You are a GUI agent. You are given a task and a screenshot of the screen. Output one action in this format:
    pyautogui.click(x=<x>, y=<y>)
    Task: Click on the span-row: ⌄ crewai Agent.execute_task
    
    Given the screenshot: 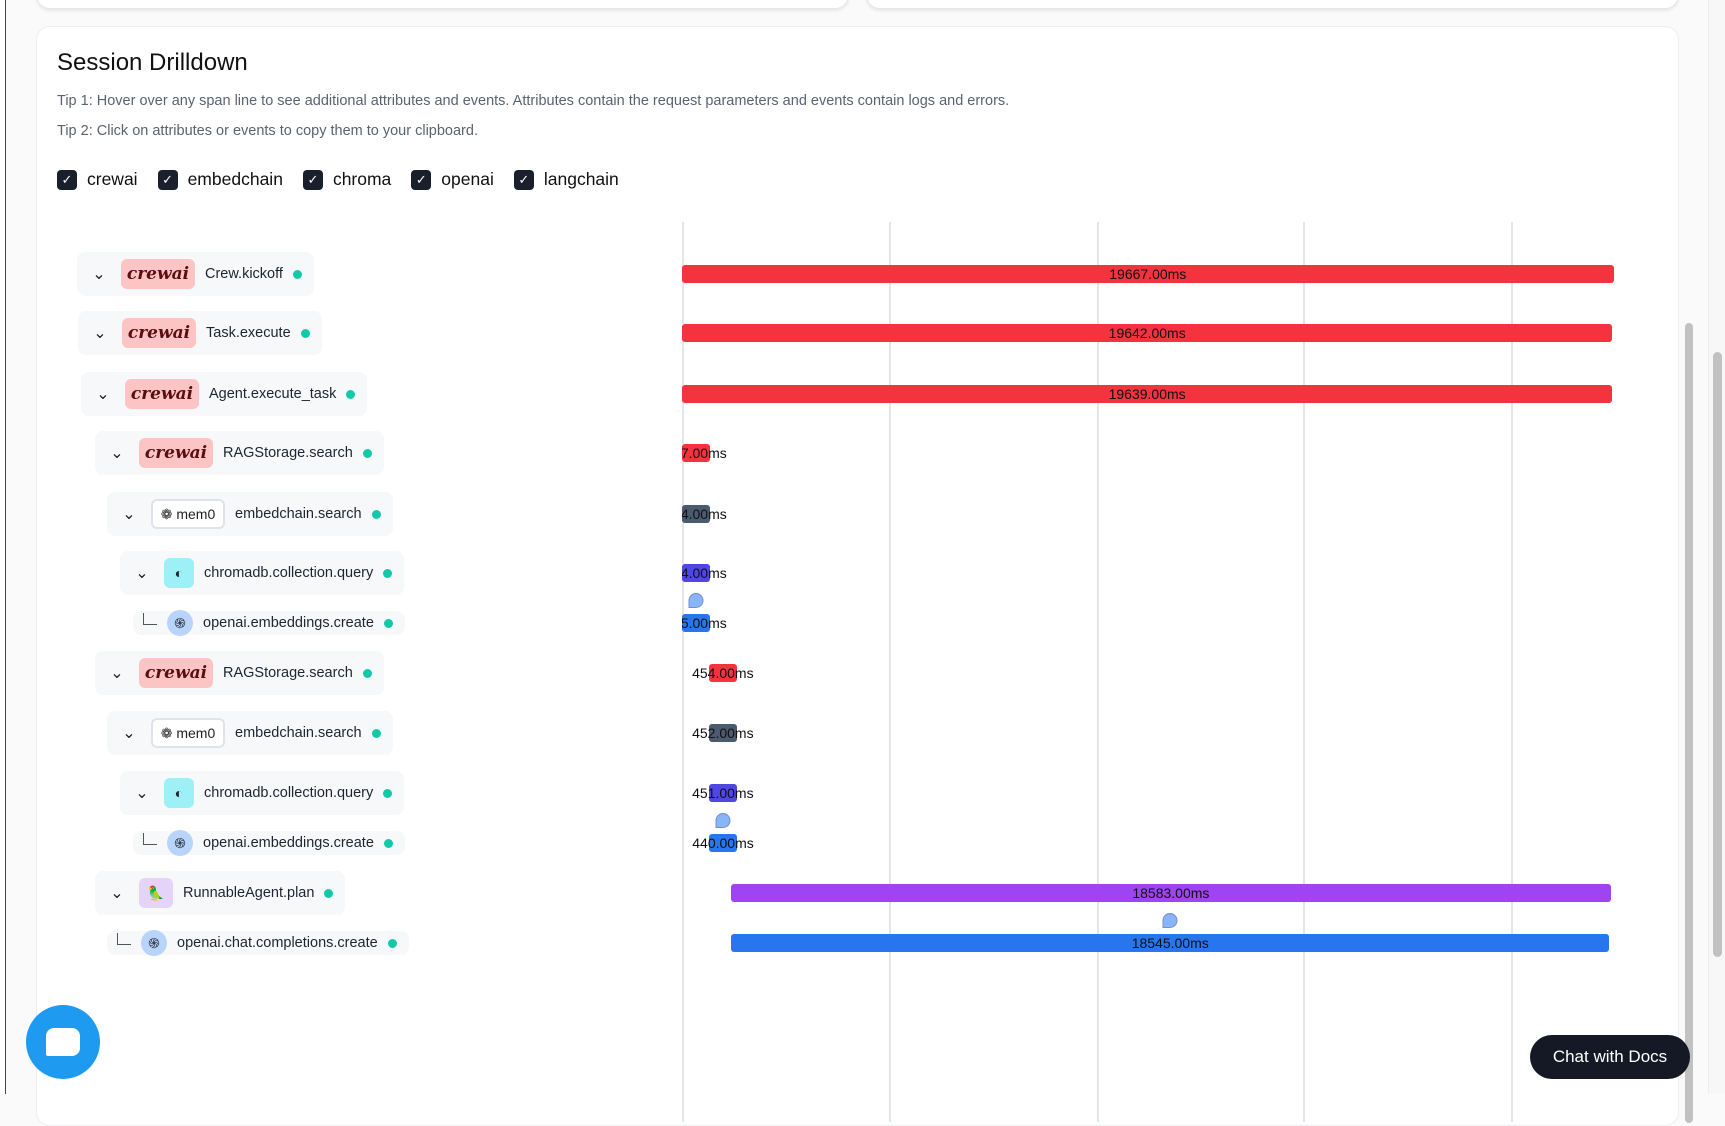 What is the action you would take?
    pyautogui.click(x=224, y=394)
    